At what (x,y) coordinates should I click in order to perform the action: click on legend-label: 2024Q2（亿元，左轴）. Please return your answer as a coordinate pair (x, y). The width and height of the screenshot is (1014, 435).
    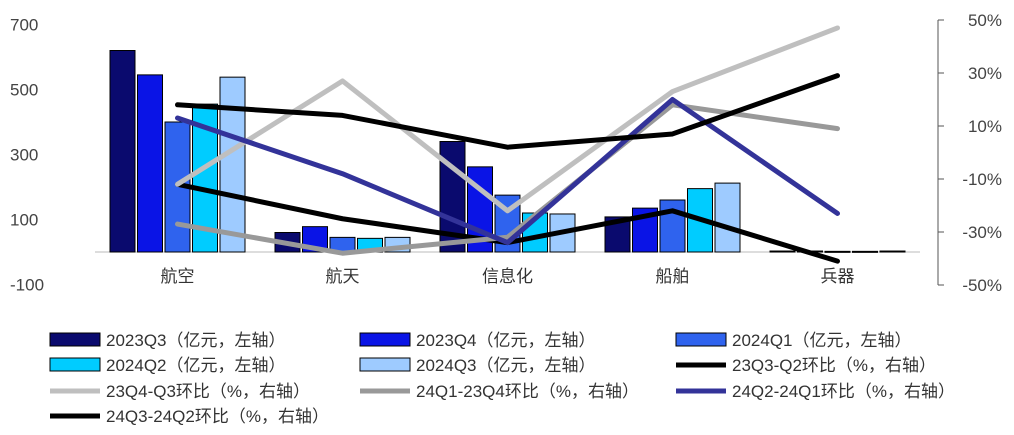
    Looking at the image, I should click on (196, 365).